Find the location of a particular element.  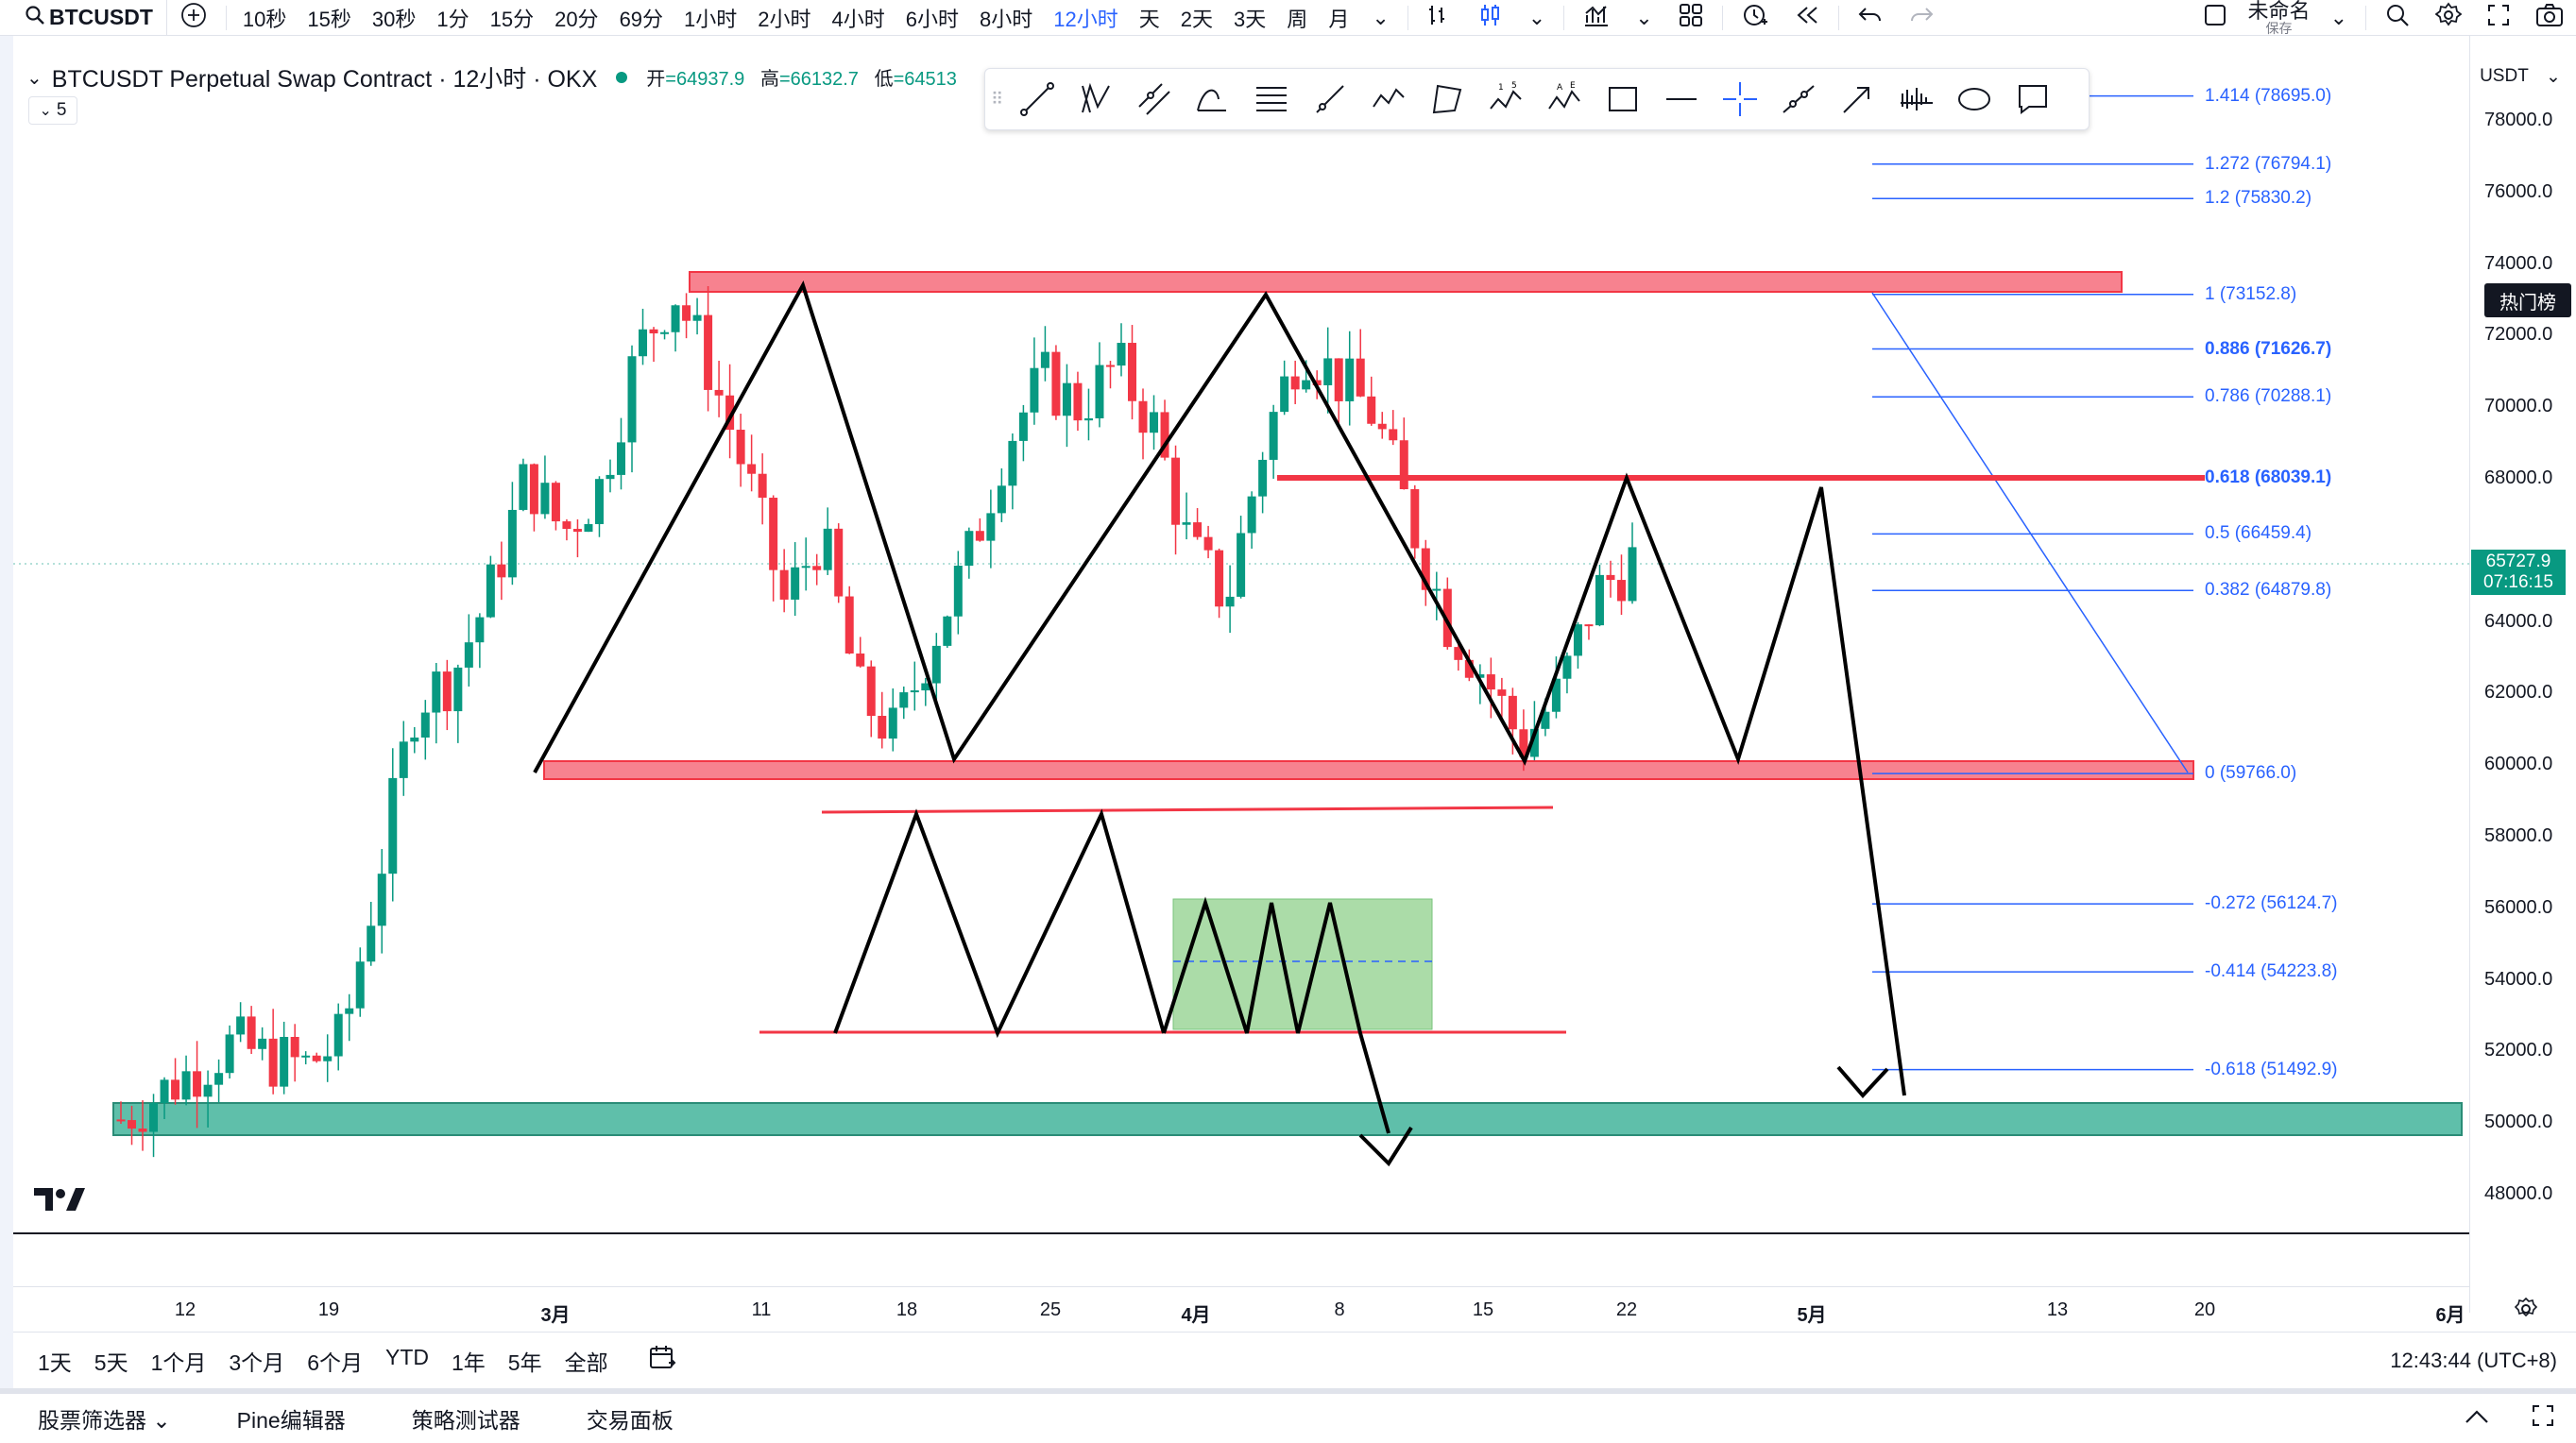

extended-line-tool is located at coordinates (1799, 99).